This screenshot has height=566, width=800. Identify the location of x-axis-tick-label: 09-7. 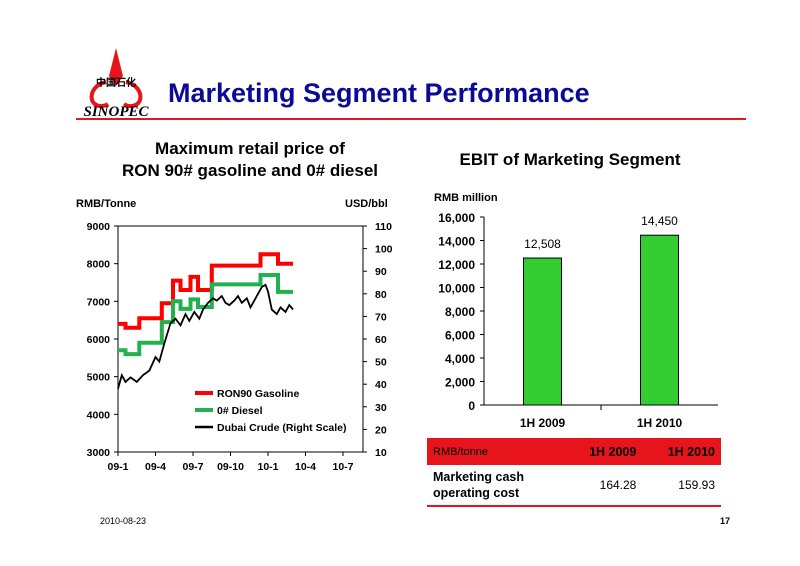
(192, 467).